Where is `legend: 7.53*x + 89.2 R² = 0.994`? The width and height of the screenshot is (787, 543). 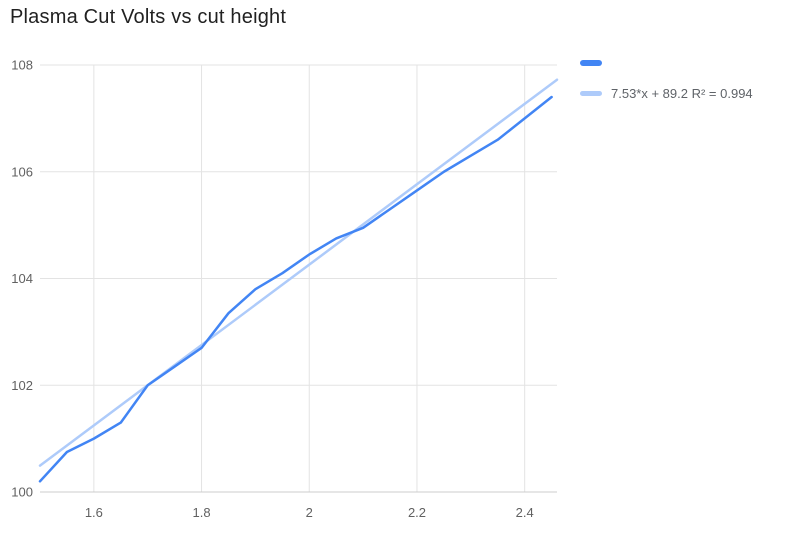 legend: 7.53*x + 89.2 R² = 0.994 is located at coordinates (680, 87).